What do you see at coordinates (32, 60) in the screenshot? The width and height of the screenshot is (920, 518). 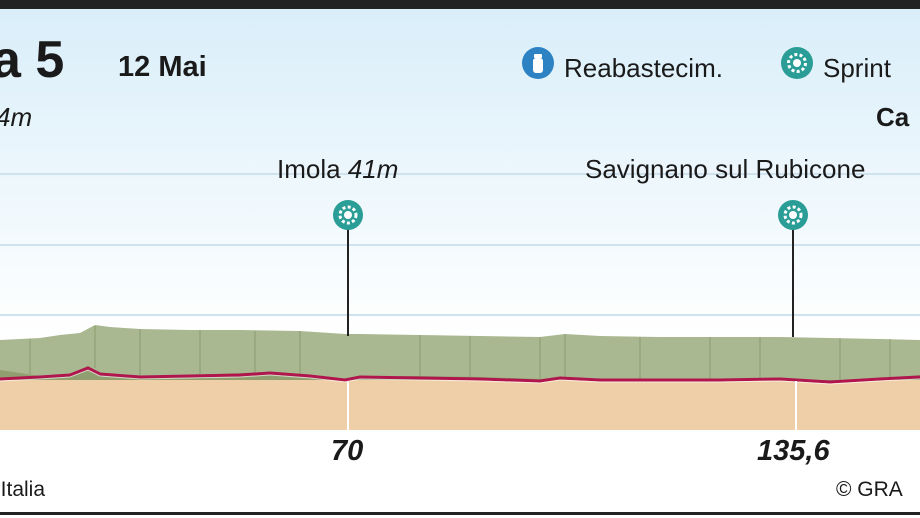 I see `stage-title: a 5` at bounding box center [32, 60].